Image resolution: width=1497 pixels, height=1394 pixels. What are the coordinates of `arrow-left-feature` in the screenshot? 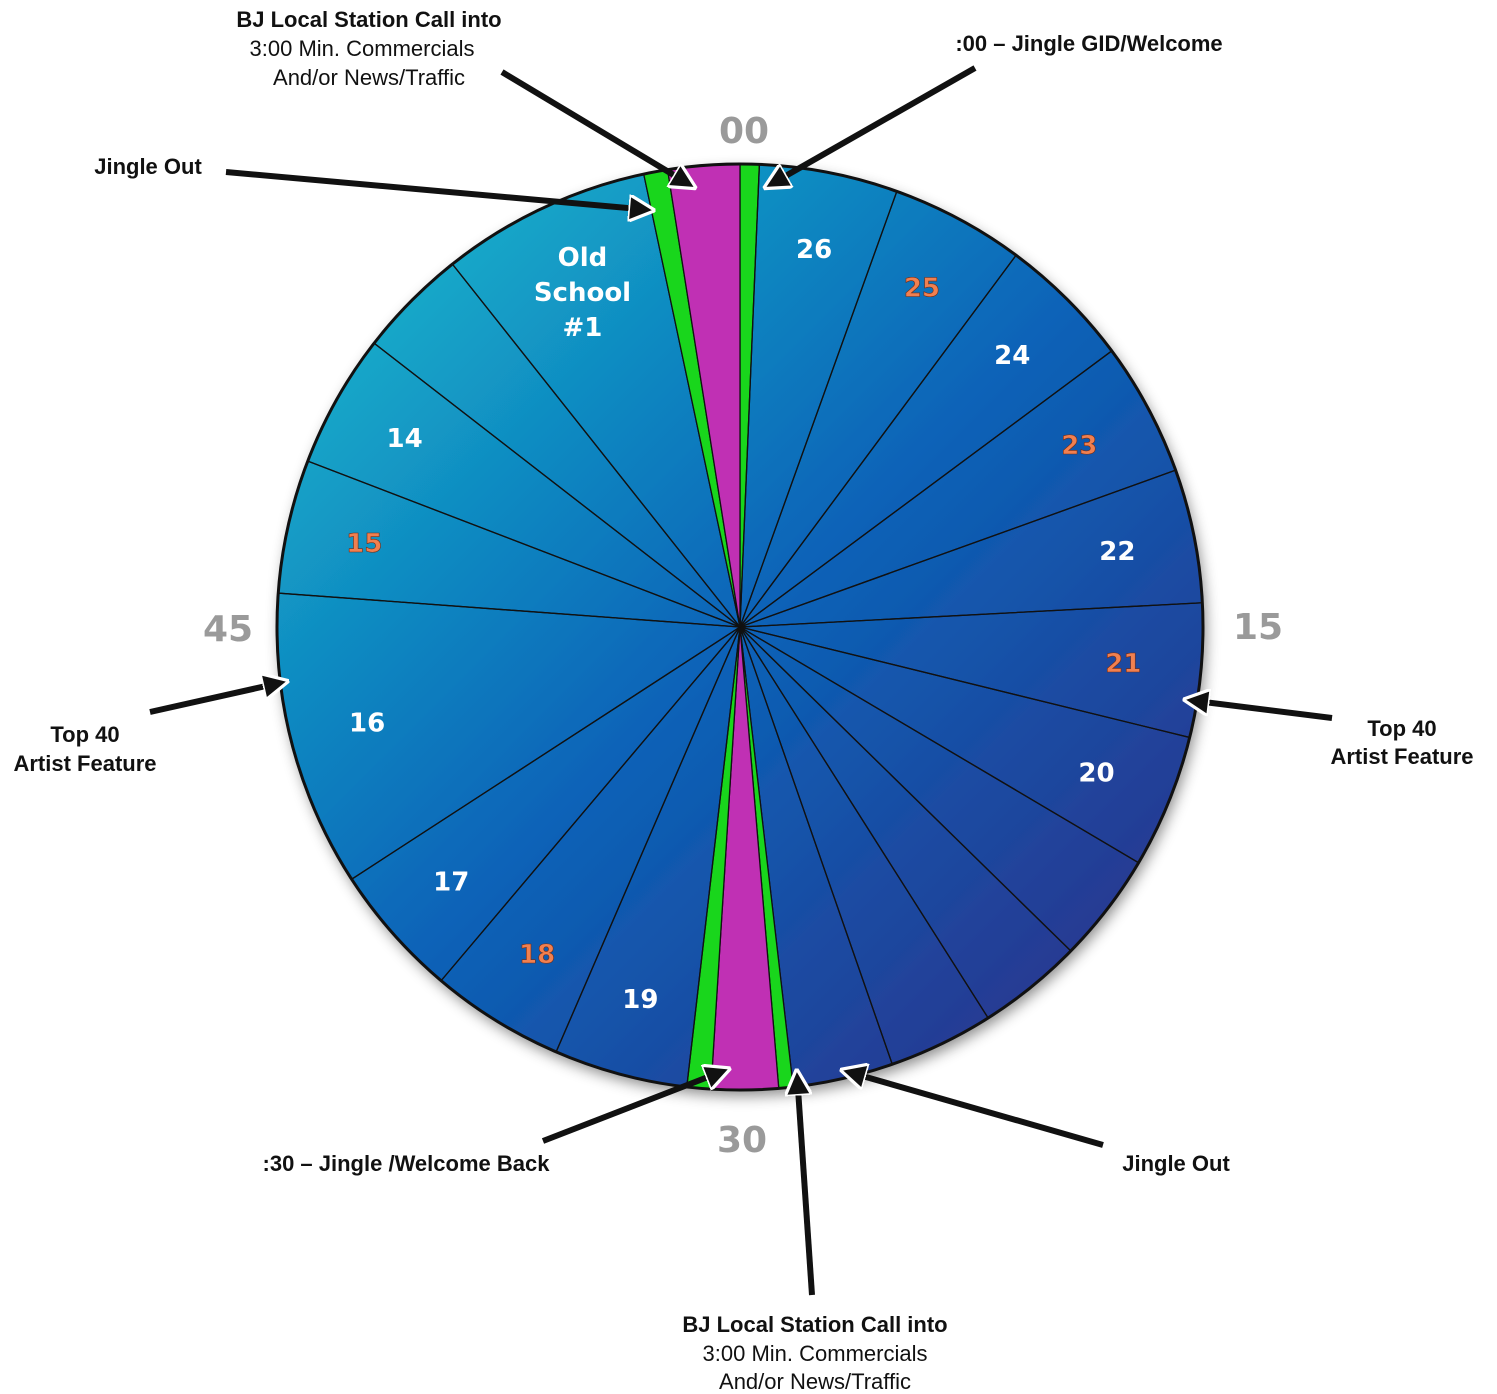 It's located at (216, 698).